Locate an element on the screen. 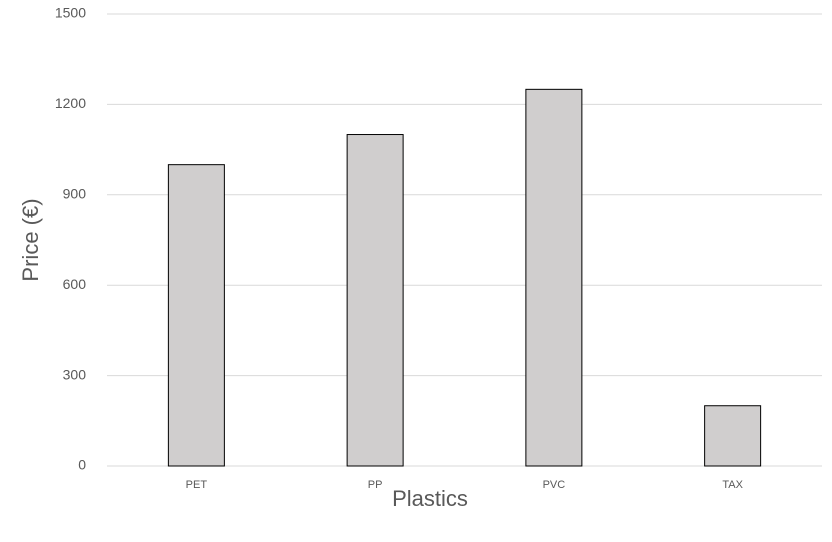  x-tick-label: PET is located at coordinates (197, 485).